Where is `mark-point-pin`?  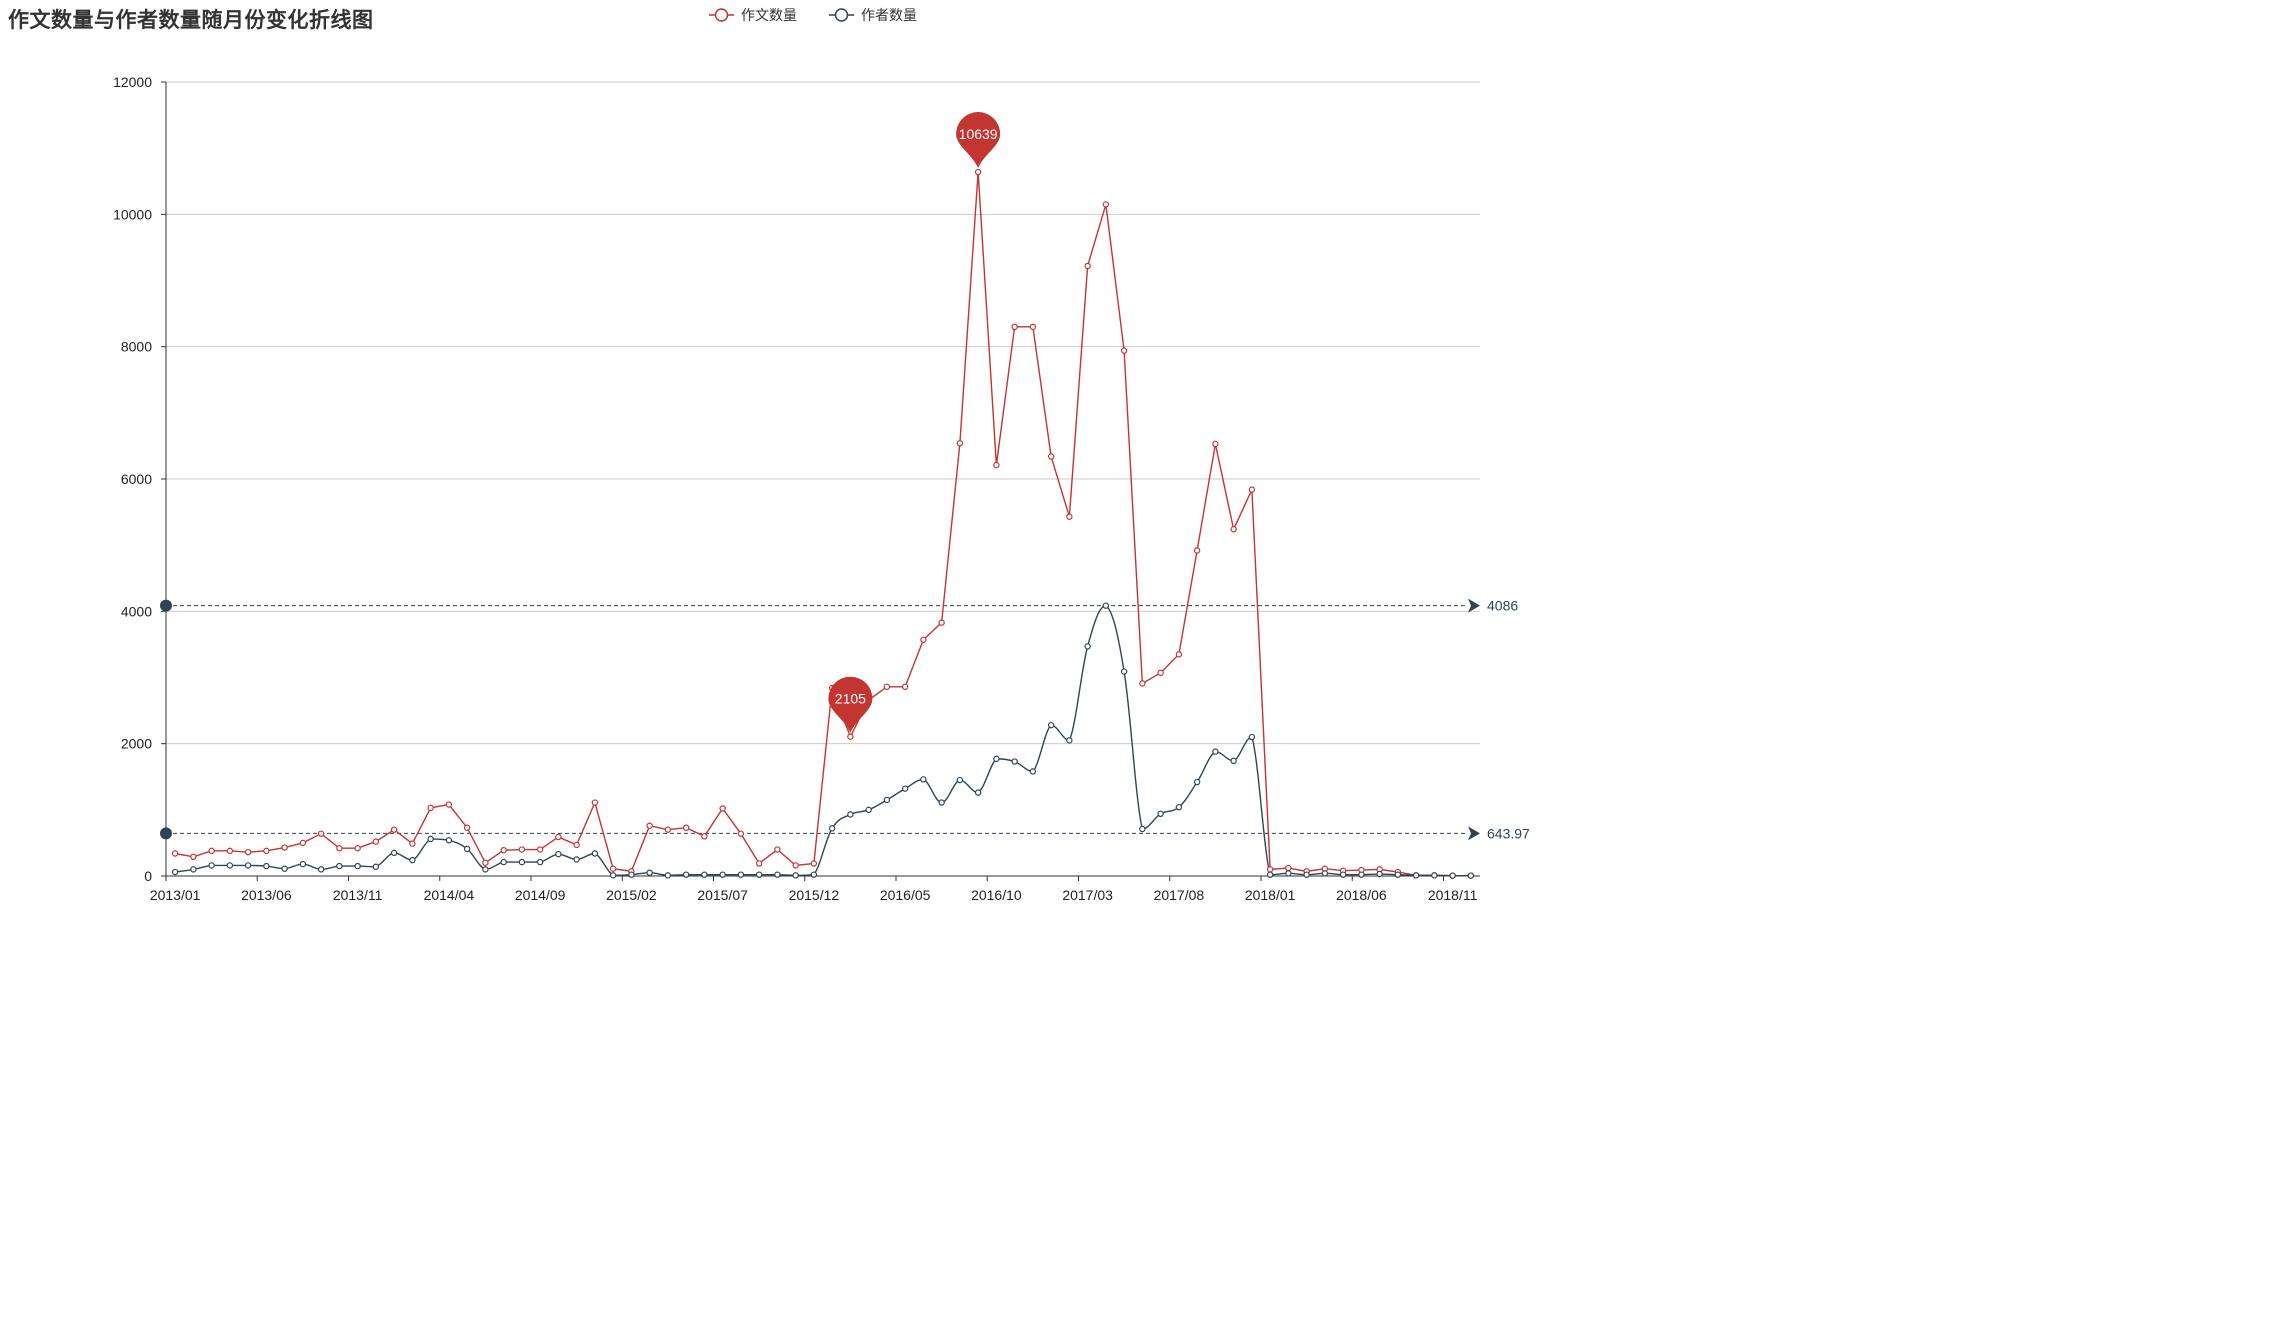 mark-point-pin is located at coordinates (850, 704).